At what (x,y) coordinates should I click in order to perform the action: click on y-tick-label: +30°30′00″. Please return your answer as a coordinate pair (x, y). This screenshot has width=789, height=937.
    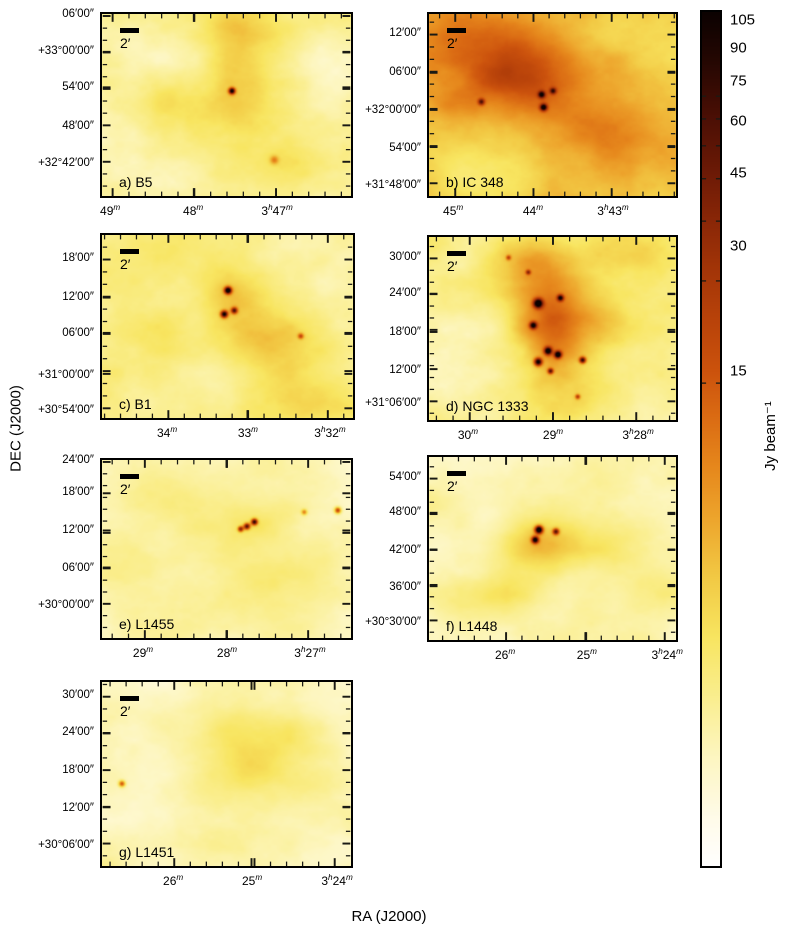
    Looking at the image, I should click on (393, 621).